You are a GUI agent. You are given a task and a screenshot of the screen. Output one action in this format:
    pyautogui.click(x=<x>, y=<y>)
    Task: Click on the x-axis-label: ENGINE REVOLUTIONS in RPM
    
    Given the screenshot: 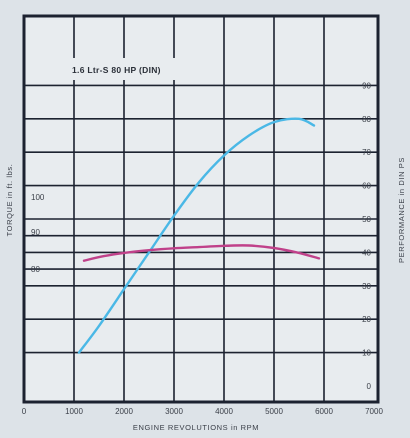 What is the action you would take?
    pyautogui.click(x=196, y=427)
    